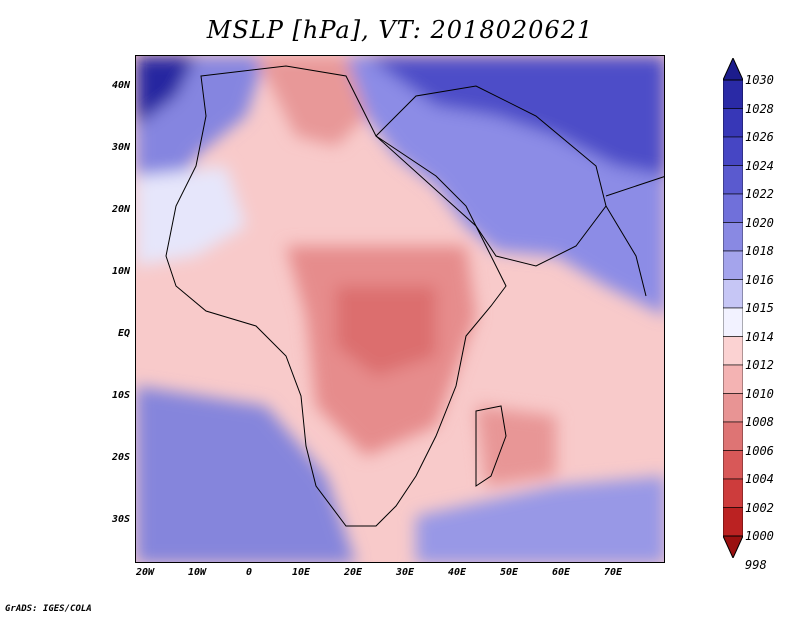  I want to click on colorbar-bottom-arrow, so click(733, 546).